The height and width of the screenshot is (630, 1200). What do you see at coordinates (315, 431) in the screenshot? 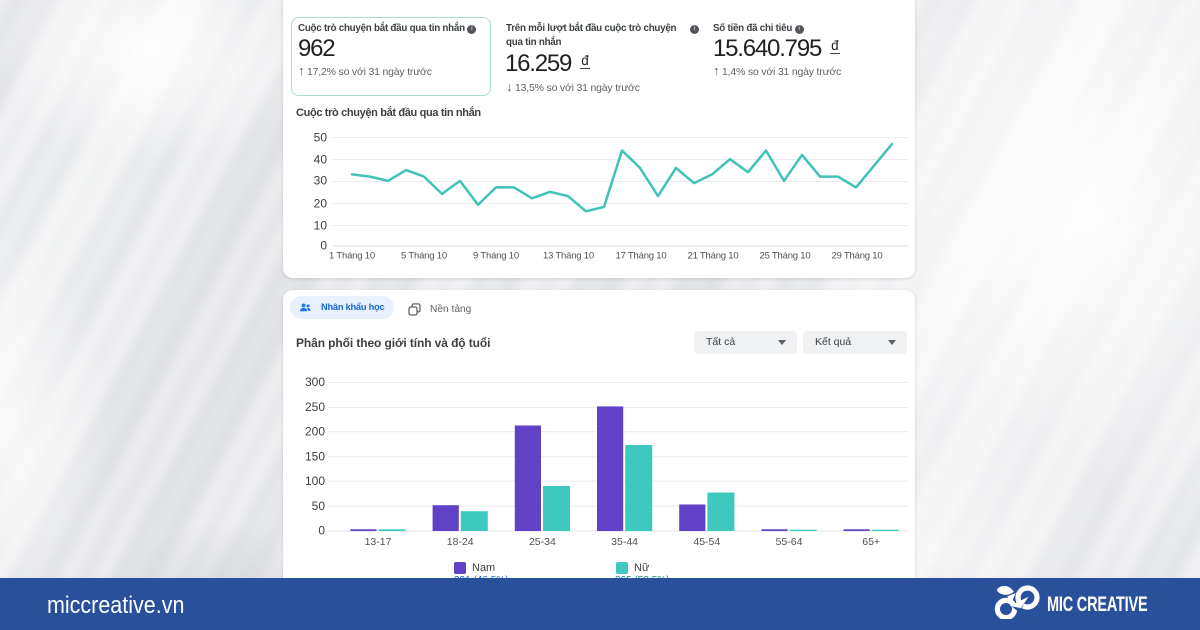
I see `svg-text: 200` at bounding box center [315, 431].